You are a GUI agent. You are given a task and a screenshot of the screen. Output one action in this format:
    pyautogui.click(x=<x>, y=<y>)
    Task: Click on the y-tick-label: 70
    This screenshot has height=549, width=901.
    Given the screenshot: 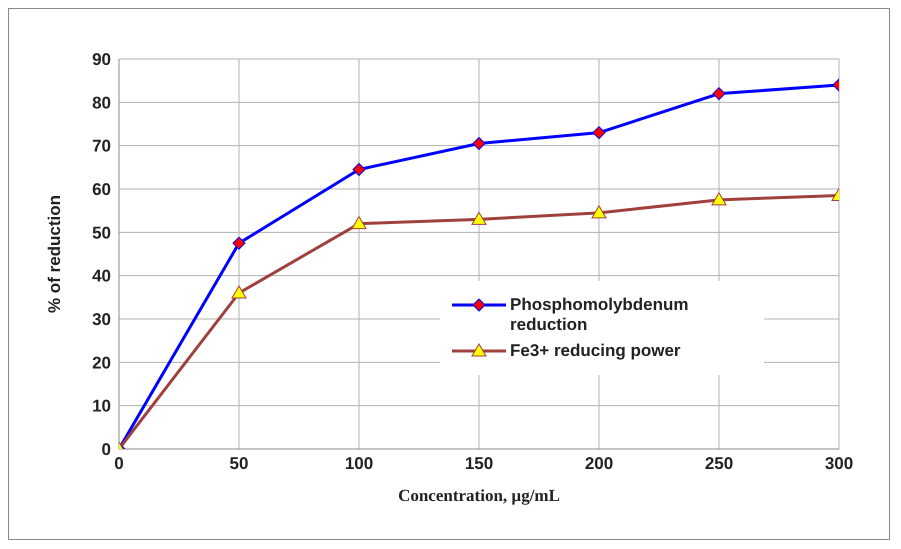 What is the action you would take?
    pyautogui.click(x=101, y=146)
    